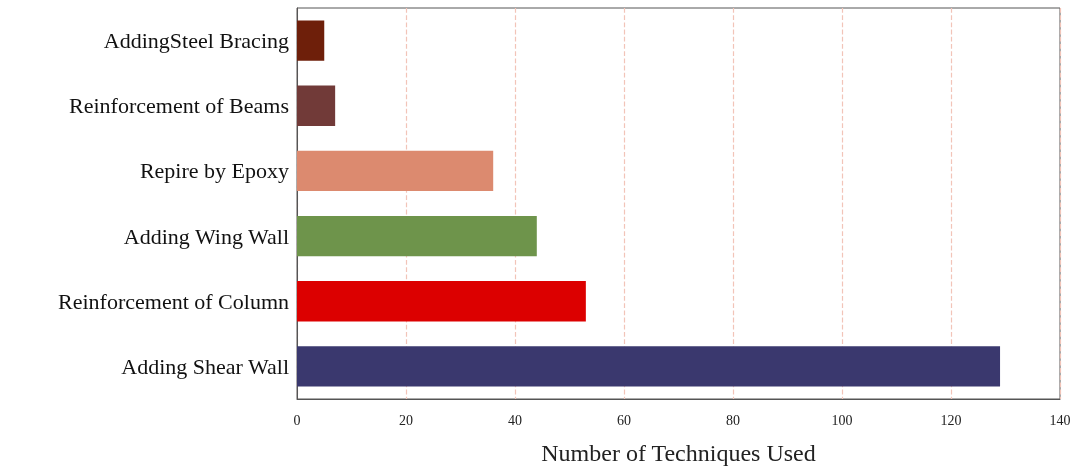 This screenshot has height=470, width=1078. I want to click on x-tick-label: 60, so click(624, 420).